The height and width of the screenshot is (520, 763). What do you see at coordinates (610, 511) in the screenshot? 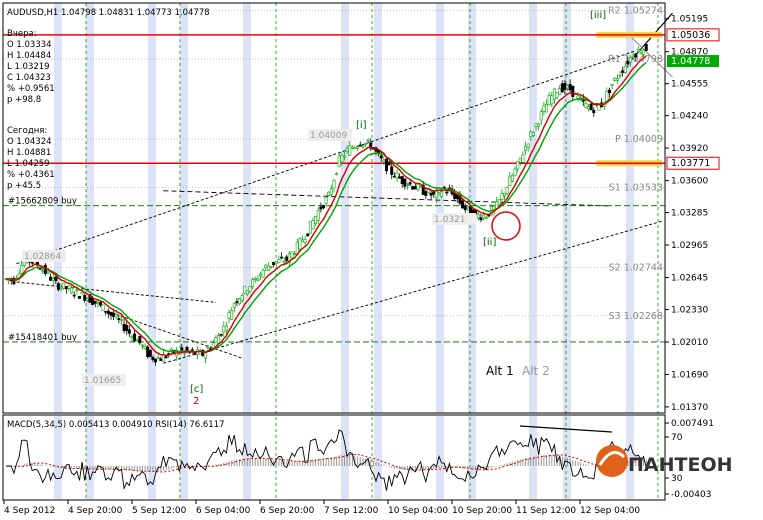
I see `x-tick-label: 12 Sep 04:00` at bounding box center [610, 511].